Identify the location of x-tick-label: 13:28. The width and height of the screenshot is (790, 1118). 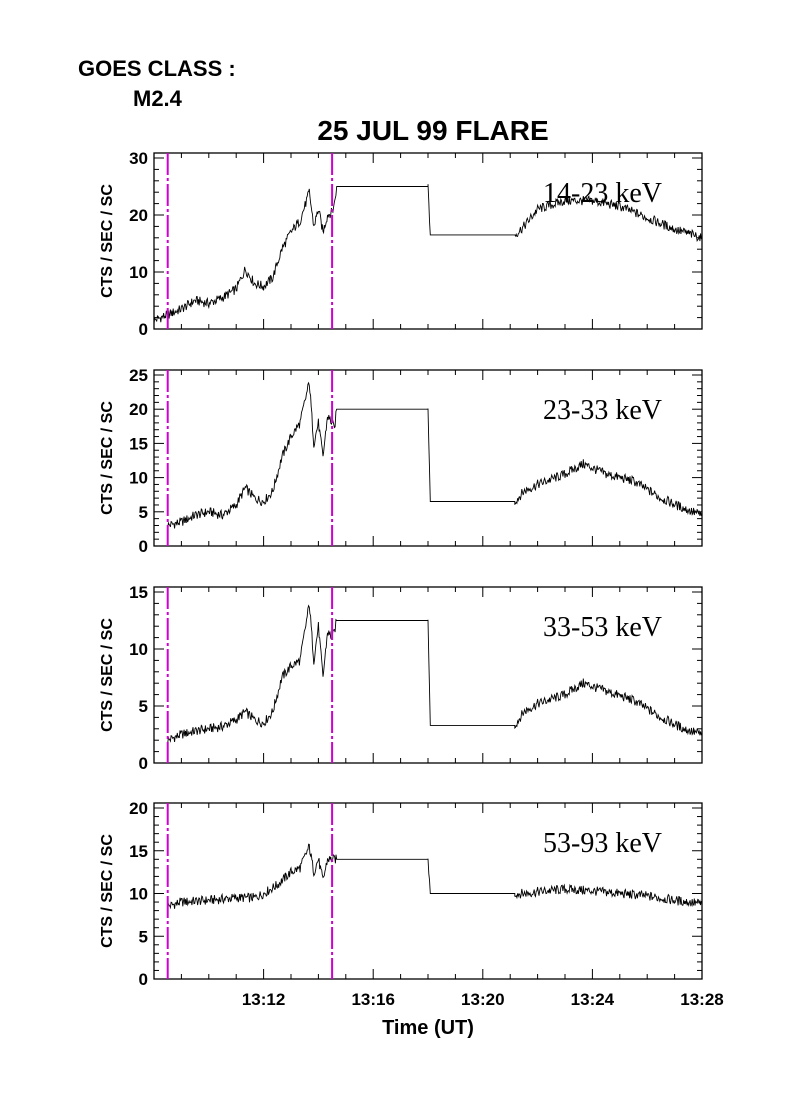
(701, 999).